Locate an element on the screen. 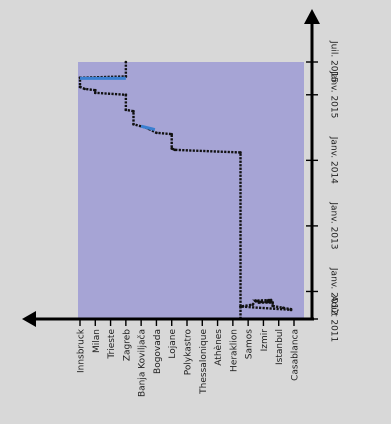  x-tick-label: Samos is located at coordinates (250, 344).